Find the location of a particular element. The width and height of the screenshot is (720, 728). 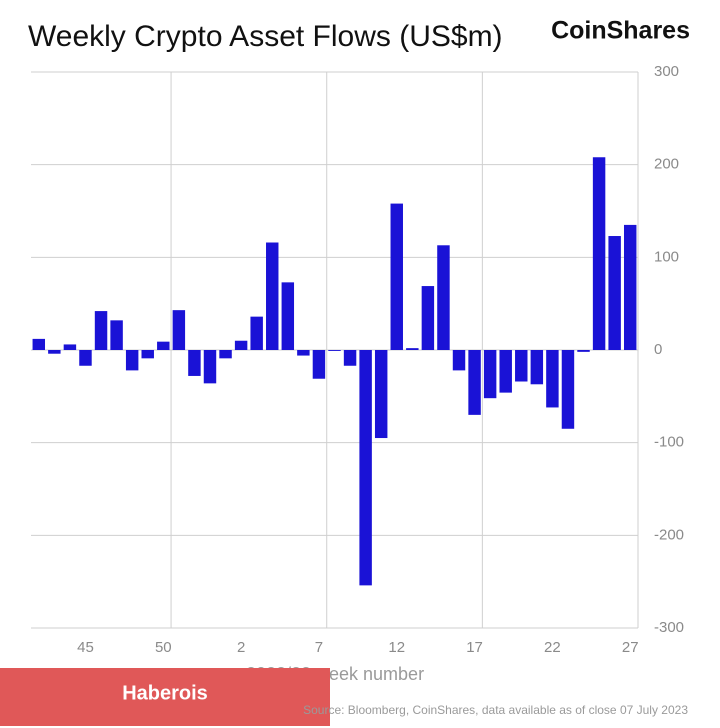

x-tick-label: 17 is located at coordinates (474, 647).